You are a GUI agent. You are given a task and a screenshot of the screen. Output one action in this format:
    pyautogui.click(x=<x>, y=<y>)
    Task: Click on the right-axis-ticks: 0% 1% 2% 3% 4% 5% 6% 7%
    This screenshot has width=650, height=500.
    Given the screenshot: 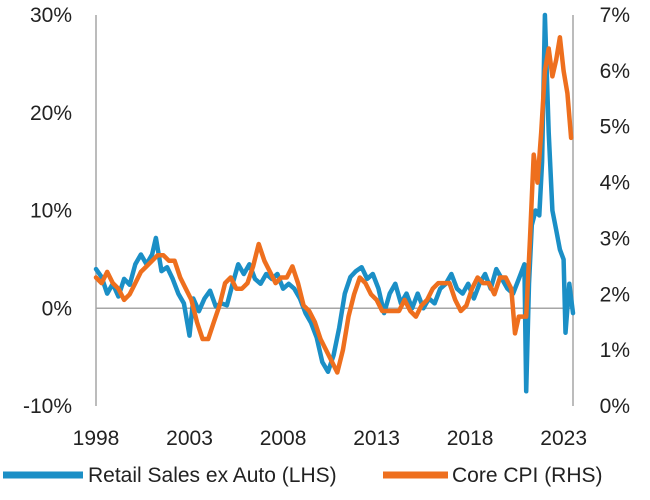 What is the action you would take?
    pyautogui.click(x=615, y=211)
    